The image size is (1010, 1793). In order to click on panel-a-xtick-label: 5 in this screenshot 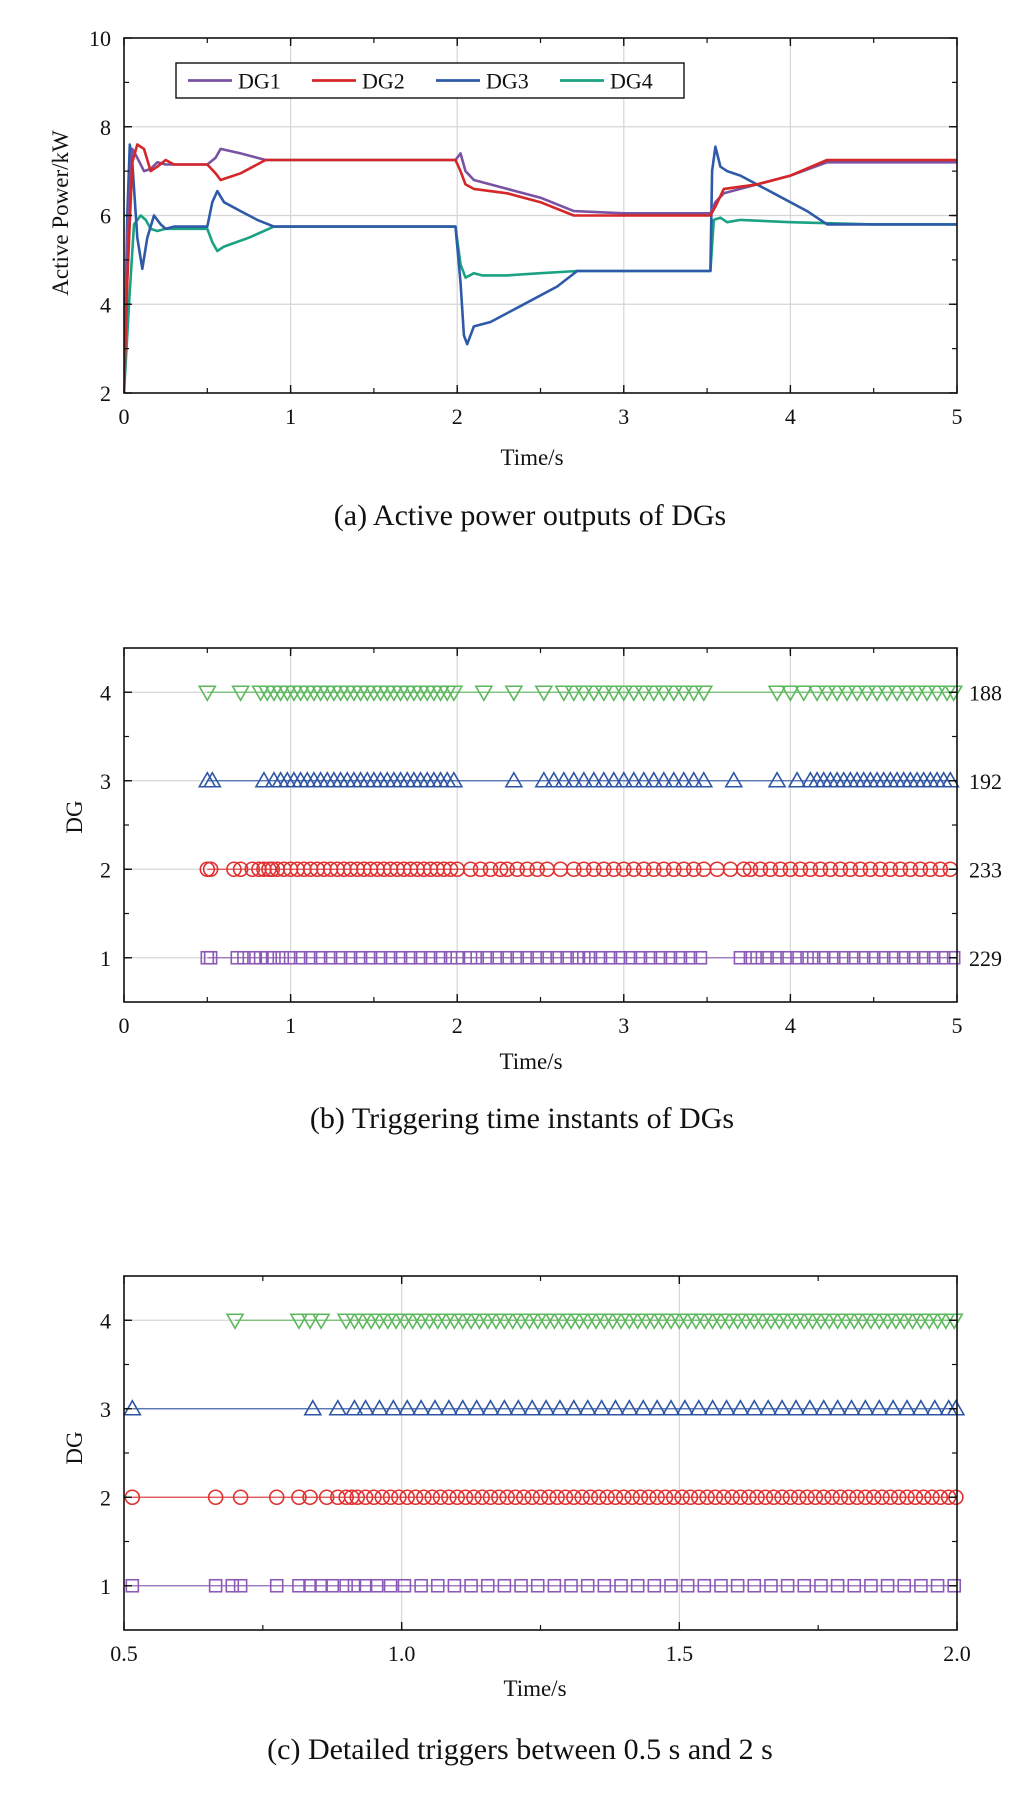, I will do `click(957, 416)`.